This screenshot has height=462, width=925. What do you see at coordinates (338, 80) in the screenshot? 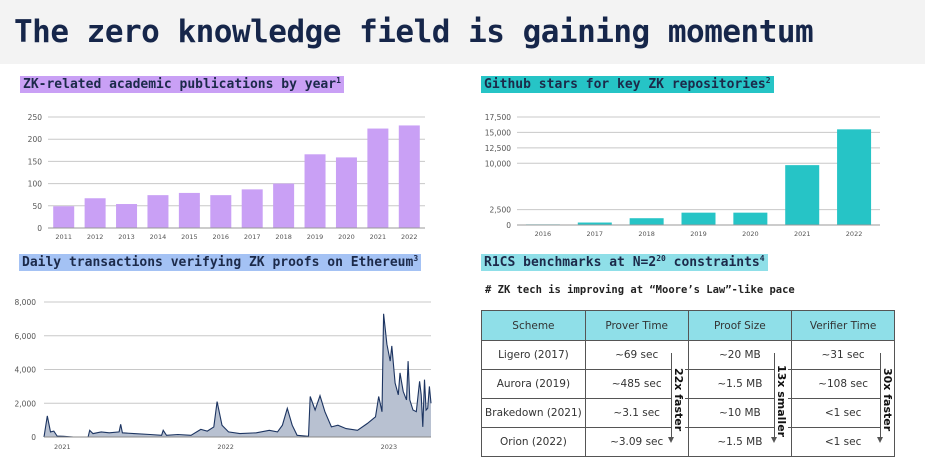
I see `footnote-mark: 1` at bounding box center [338, 80].